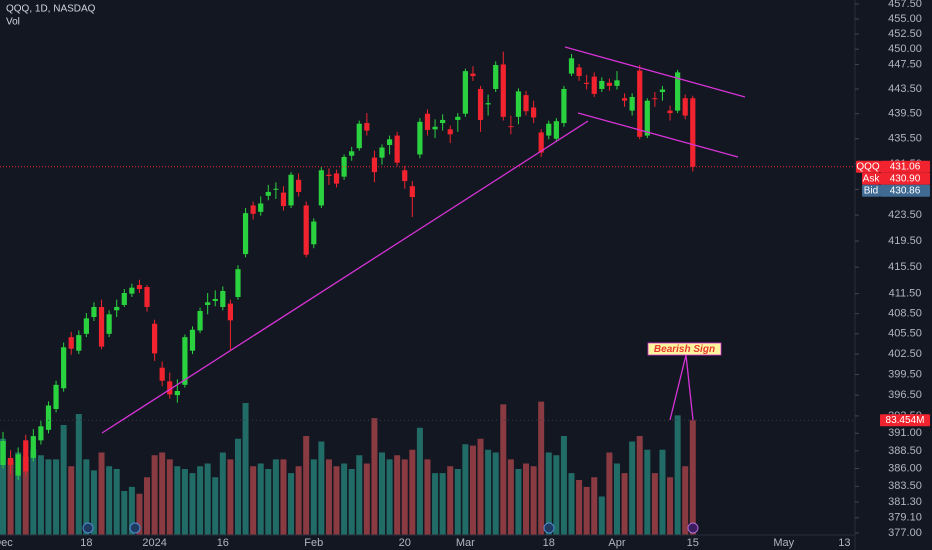 The height and width of the screenshot is (550, 932). What do you see at coordinates (405, 543) in the screenshot?
I see `x-tick-label: 20` at bounding box center [405, 543].